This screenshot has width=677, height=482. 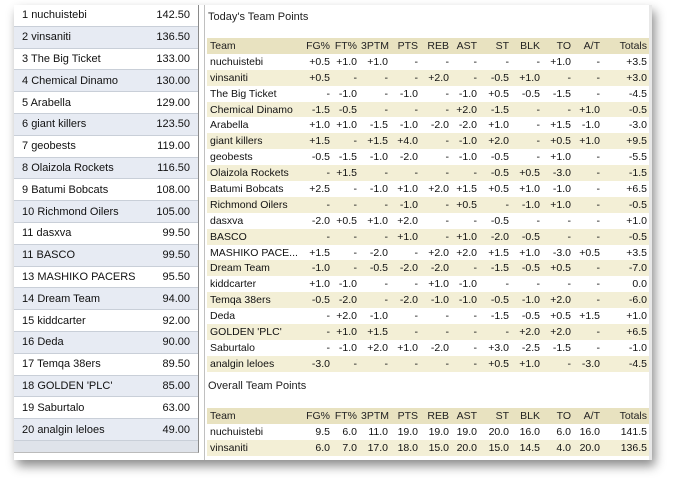 What do you see at coordinates (170, 255) in the screenshot?
I see `standings-points: 99.50` at bounding box center [170, 255].